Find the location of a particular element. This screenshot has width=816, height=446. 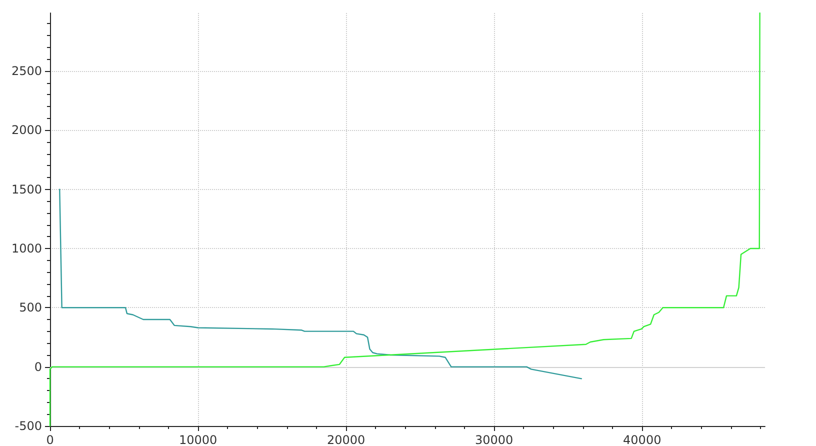

x-tick-label: 0 is located at coordinates (50, 439).